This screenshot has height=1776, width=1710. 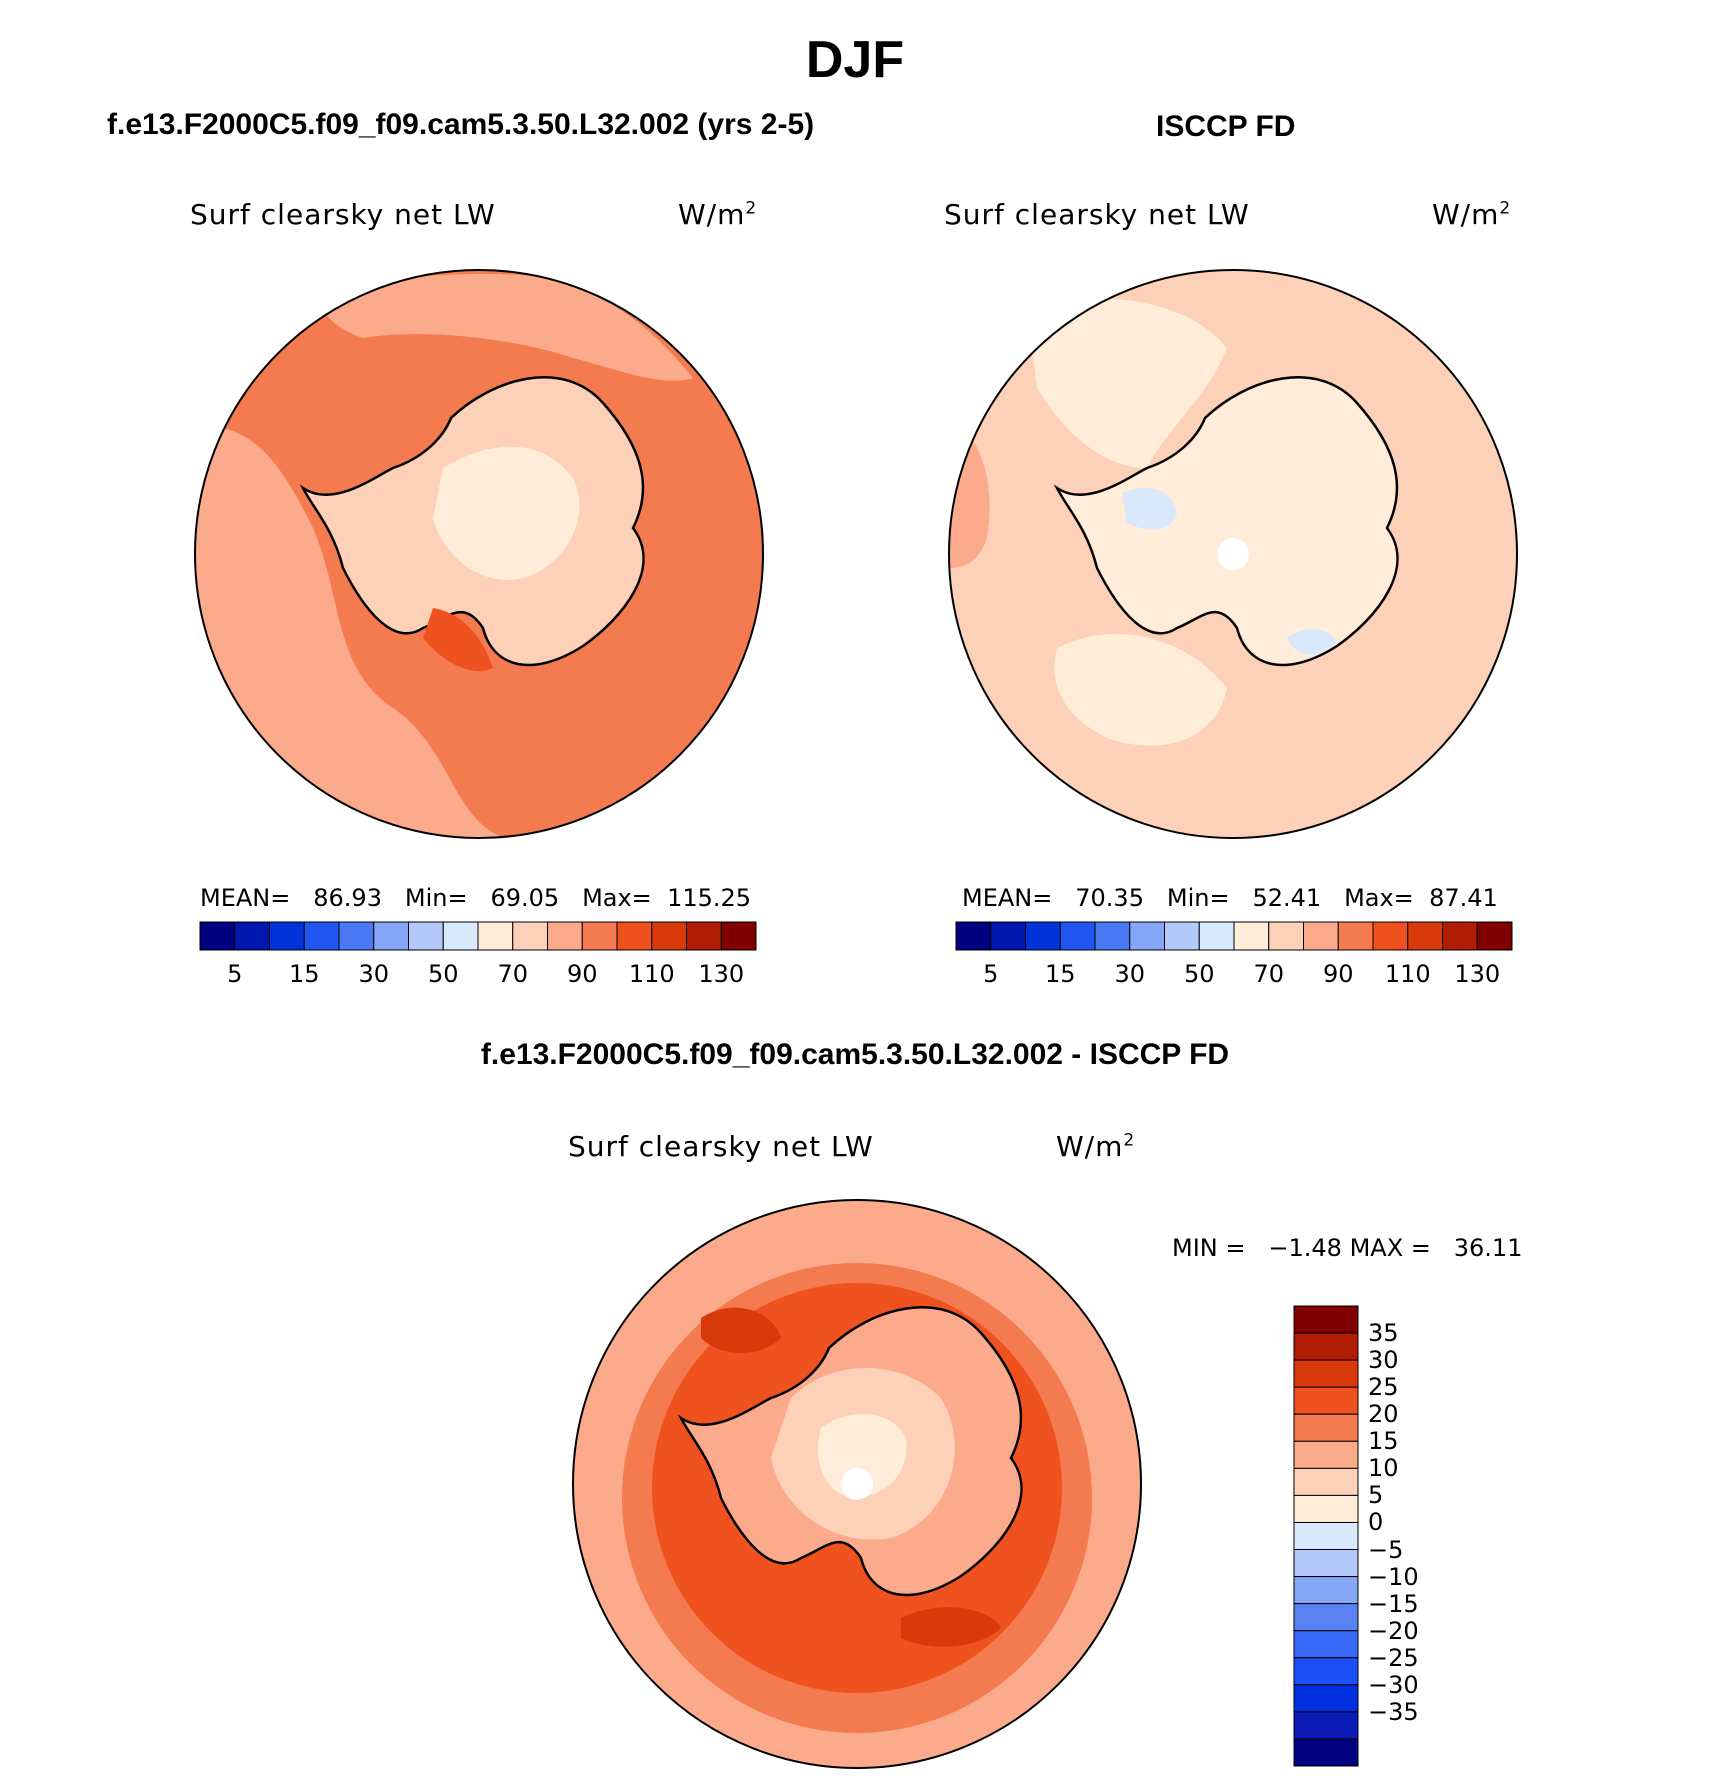 I want to click on tick-label: 20, so click(x=1383, y=1414).